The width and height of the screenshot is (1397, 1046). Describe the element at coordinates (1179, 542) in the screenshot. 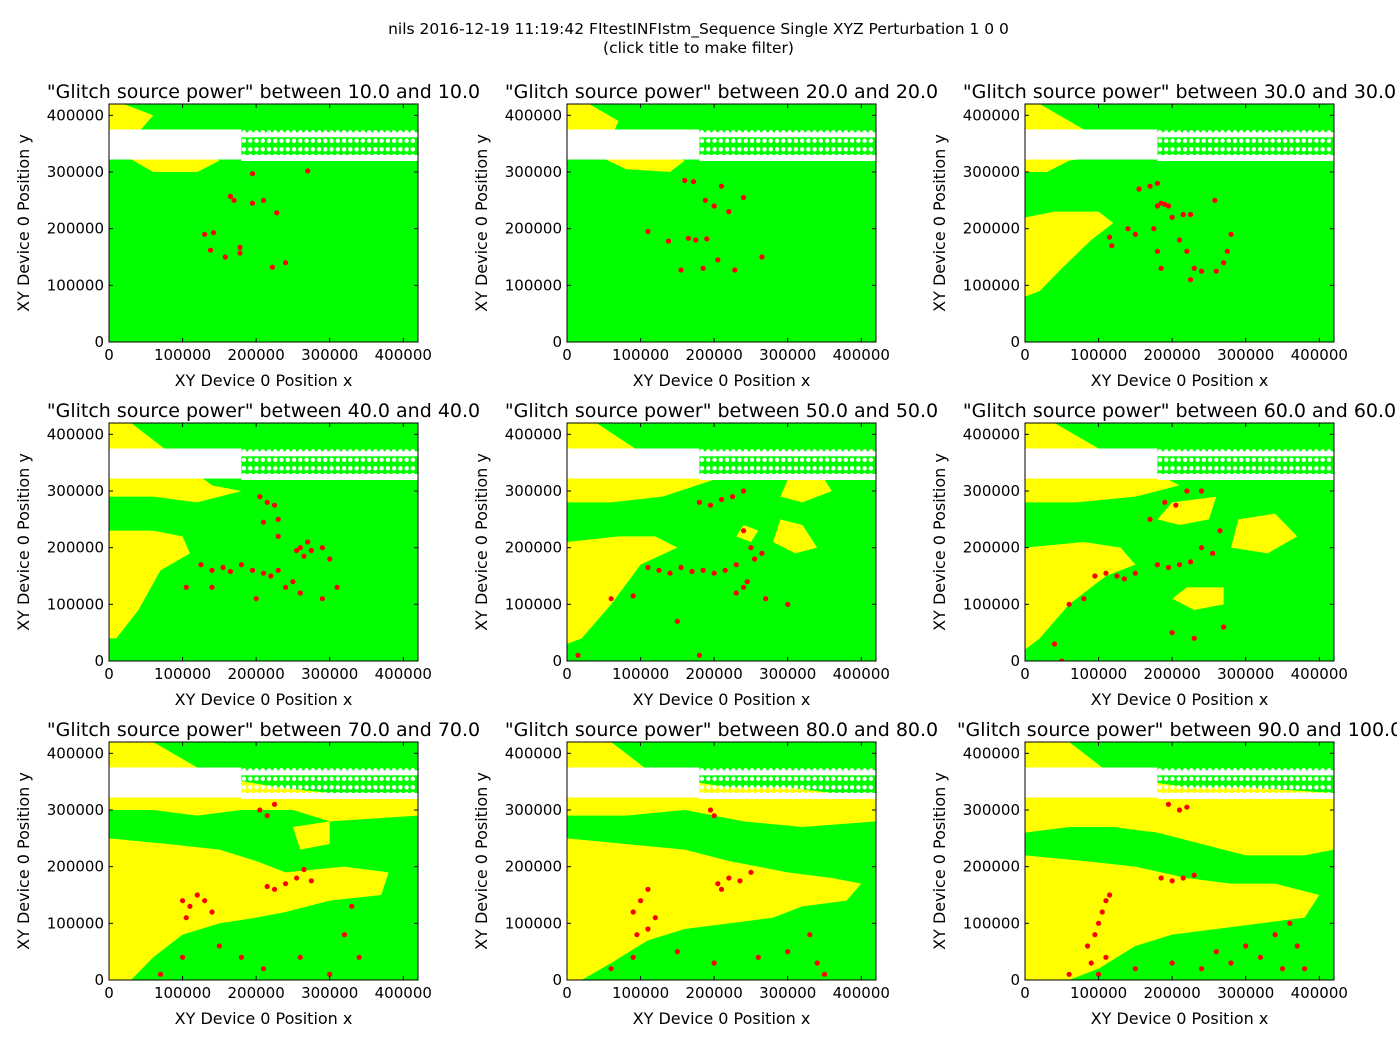

I see `plot-area` at that location.